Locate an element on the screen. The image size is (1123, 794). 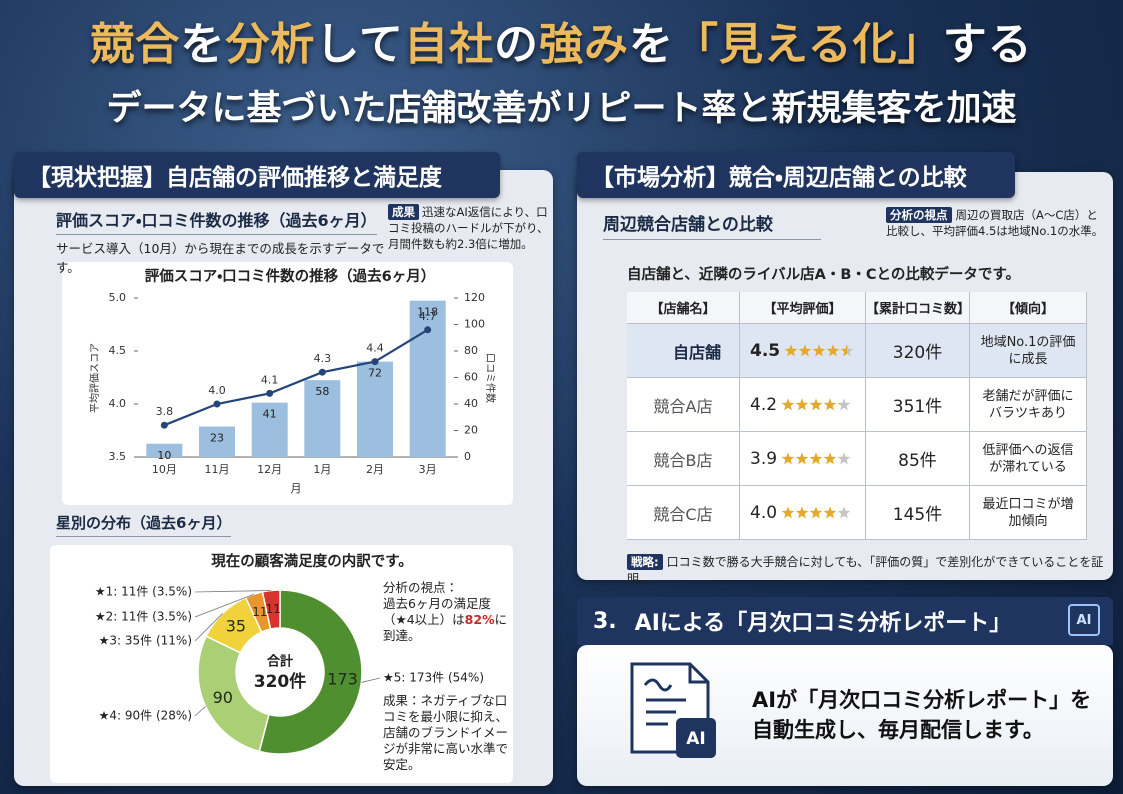
strategy-label: 戦略: is located at coordinates (645, 562).